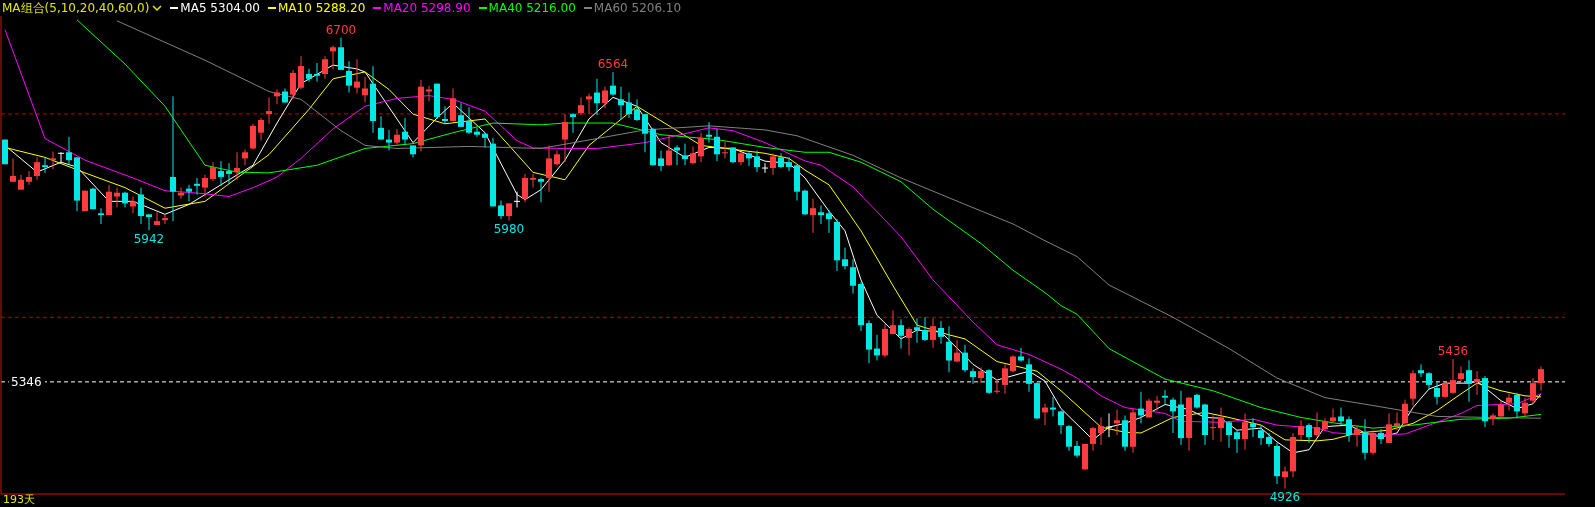 The width and height of the screenshot is (1595, 507). I want to click on annotation: 5436, so click(1453, 350).